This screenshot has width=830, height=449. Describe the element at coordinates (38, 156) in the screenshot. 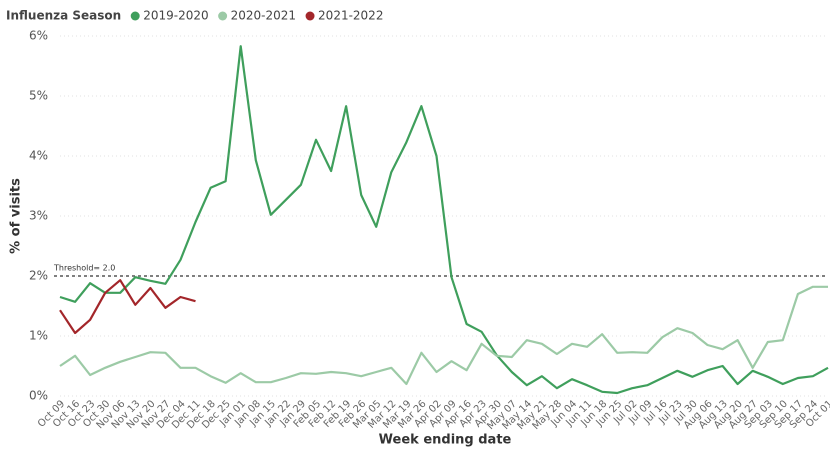

I see `y-tick-label: 4%` at that location.